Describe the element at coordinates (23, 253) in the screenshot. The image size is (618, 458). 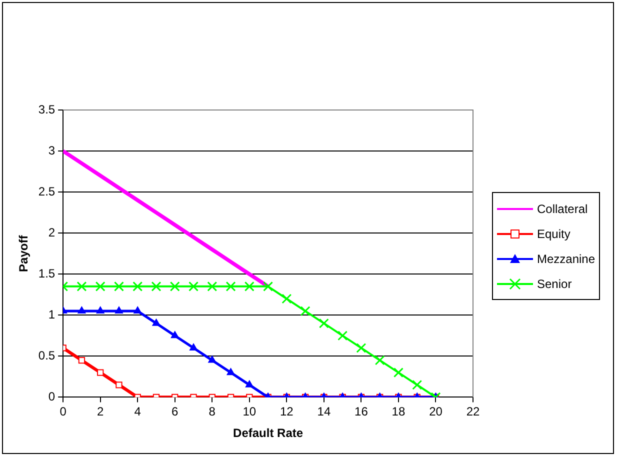
I see `y-axis-title: Payoff` at that location.